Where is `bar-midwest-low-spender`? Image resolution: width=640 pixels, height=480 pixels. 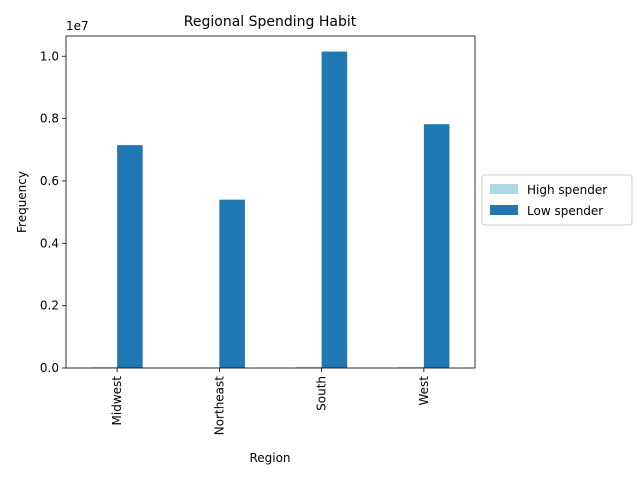
bar-midwest-low-spender is located at coordinates (130, 256).